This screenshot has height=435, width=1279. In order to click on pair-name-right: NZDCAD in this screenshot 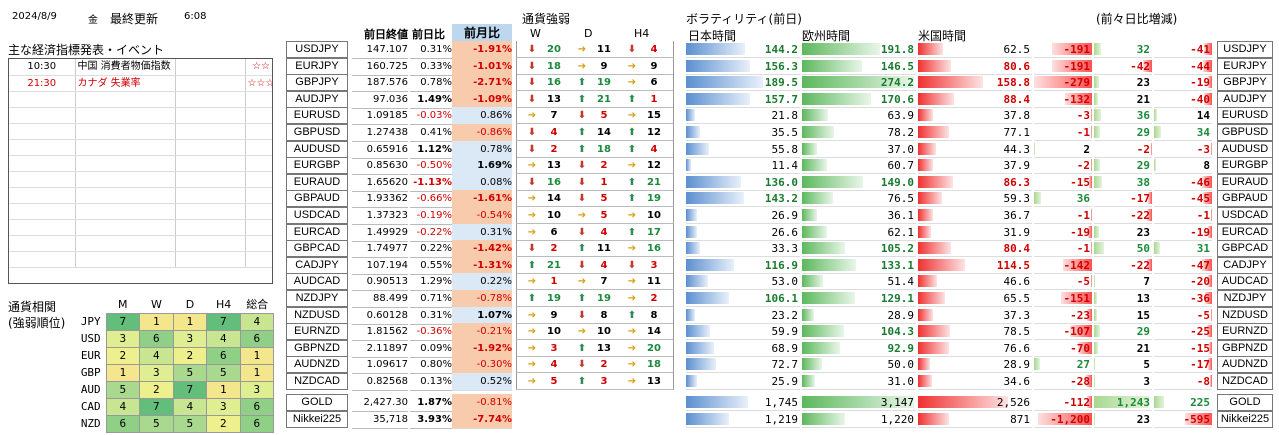, I will do `click(1245, 381)`.